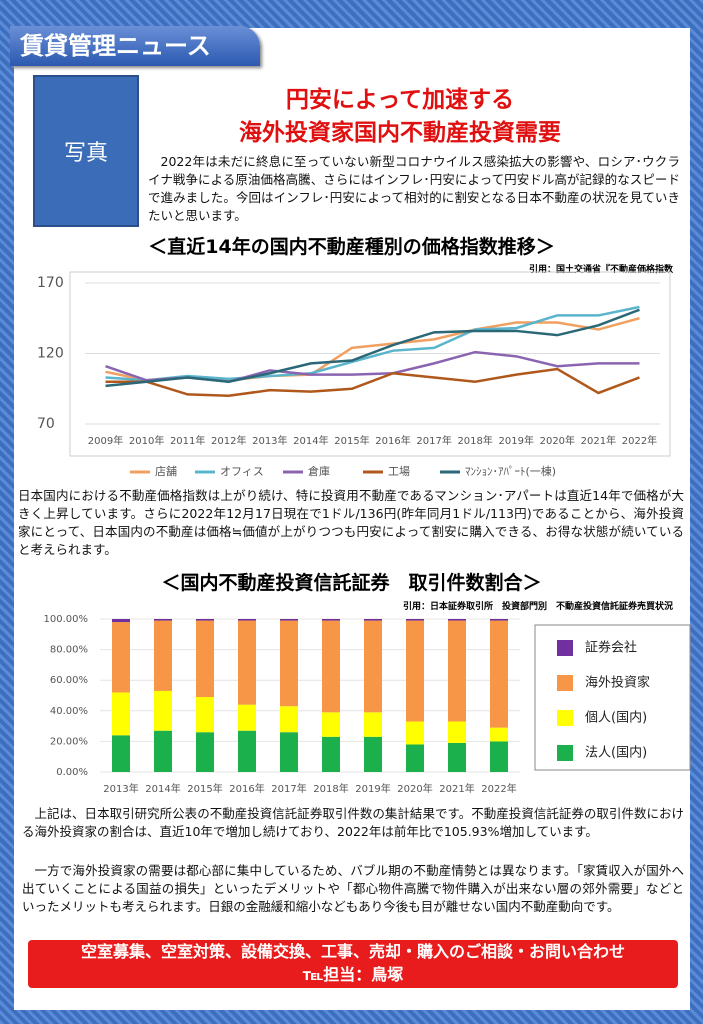 This screenshot has height=1024, width=703. I want to click on headline: 海外投資家国内不動産投資需要, so click(400, 133).